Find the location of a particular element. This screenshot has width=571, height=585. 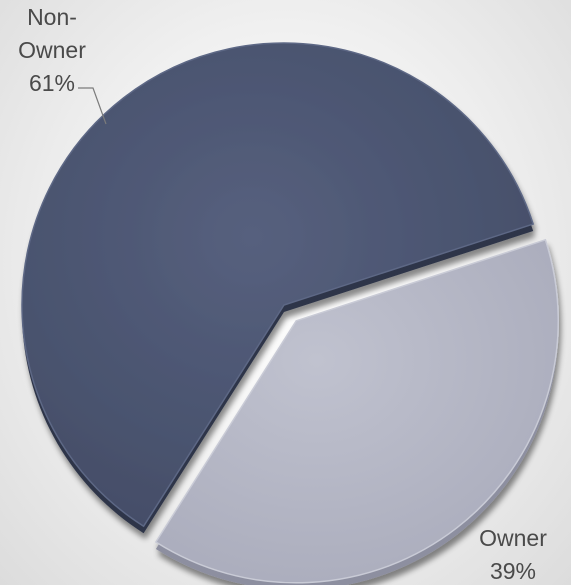

owner-value-label: 39% is located at coordinates (513, 571).